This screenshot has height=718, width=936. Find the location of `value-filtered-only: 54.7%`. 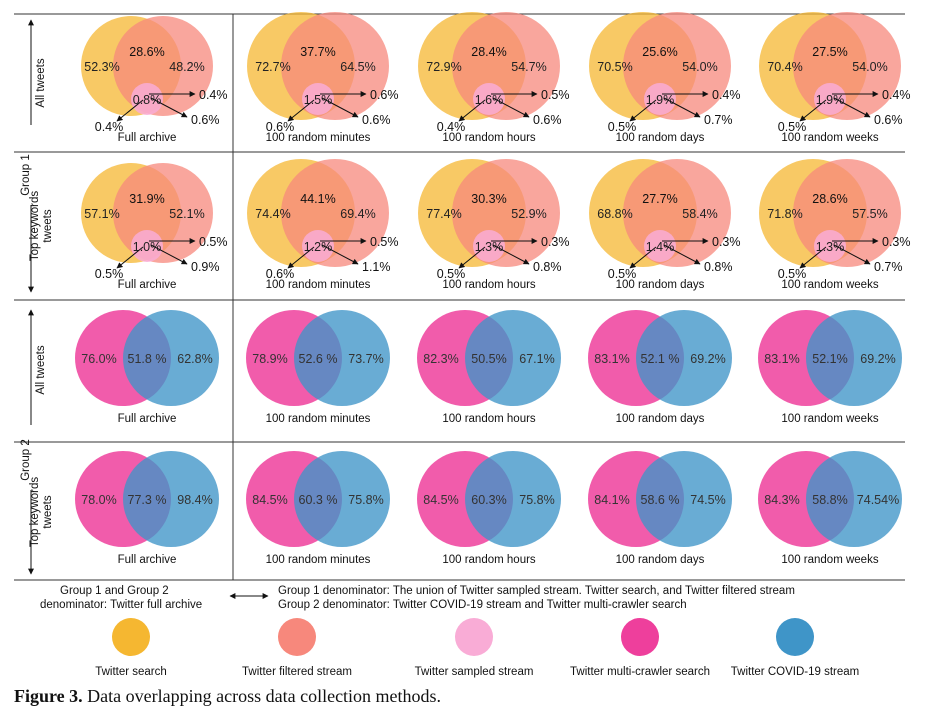

value-filtered-only: 54.7% is located at coordinates (528, 67).